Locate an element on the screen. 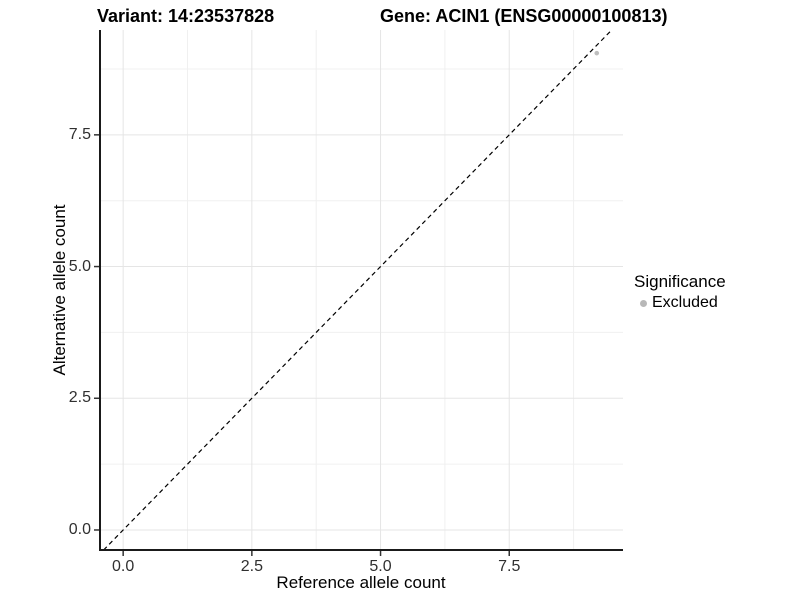  legend-entry-label: Excluded is located at coordinates (685, 302).